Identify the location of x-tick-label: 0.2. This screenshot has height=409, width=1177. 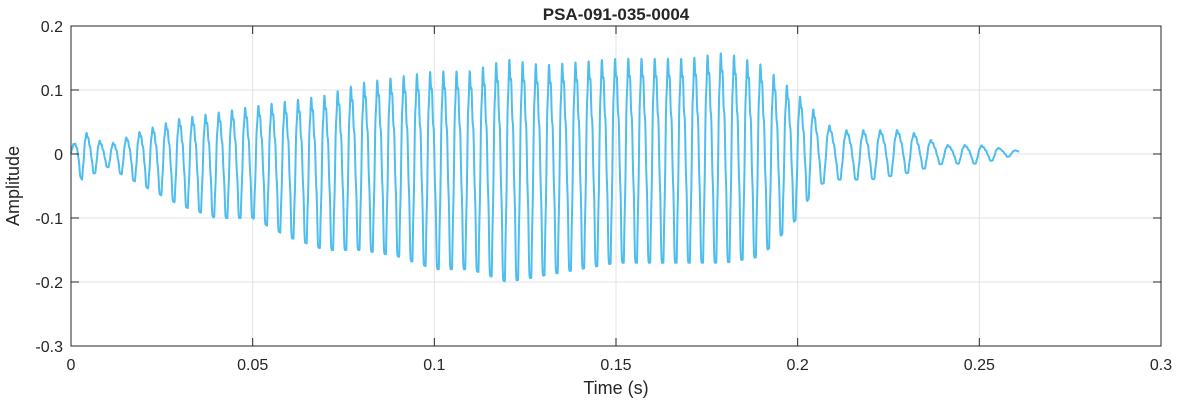
(798, 365).